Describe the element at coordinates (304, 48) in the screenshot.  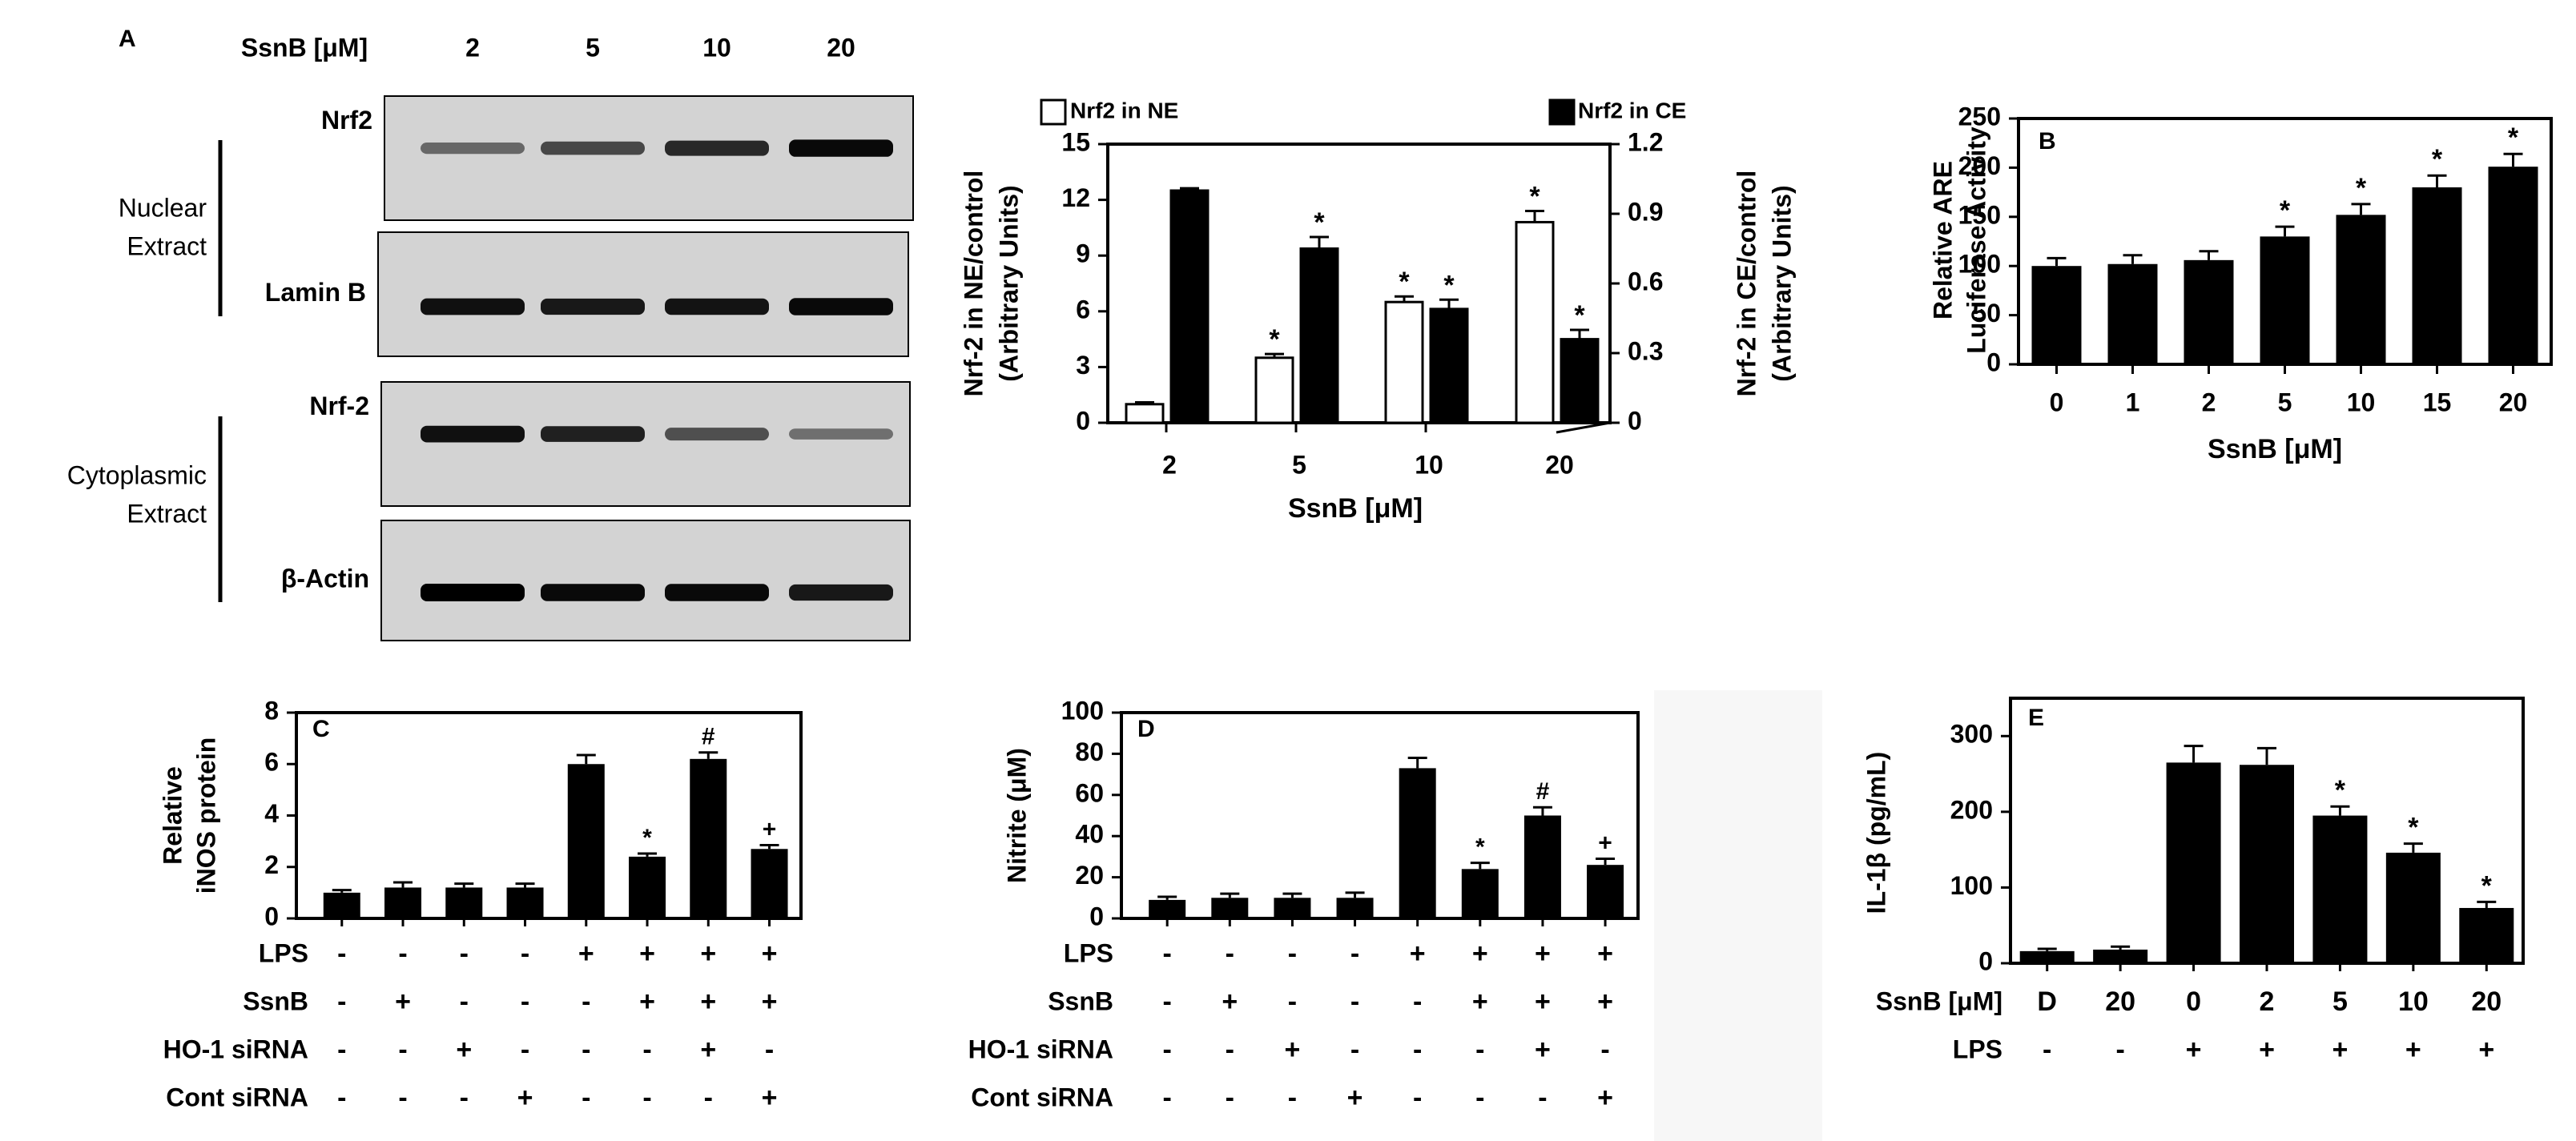
I see `blot-dose-label: SsnB [μM]` at that location.